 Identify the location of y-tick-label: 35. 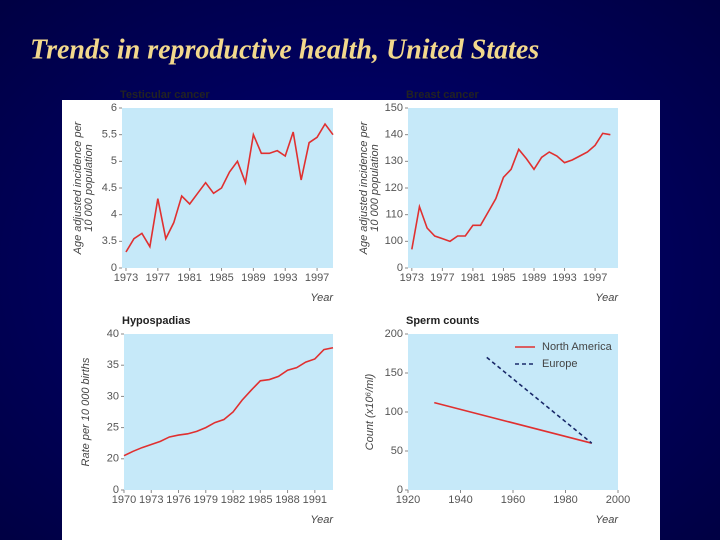
(113, 365).